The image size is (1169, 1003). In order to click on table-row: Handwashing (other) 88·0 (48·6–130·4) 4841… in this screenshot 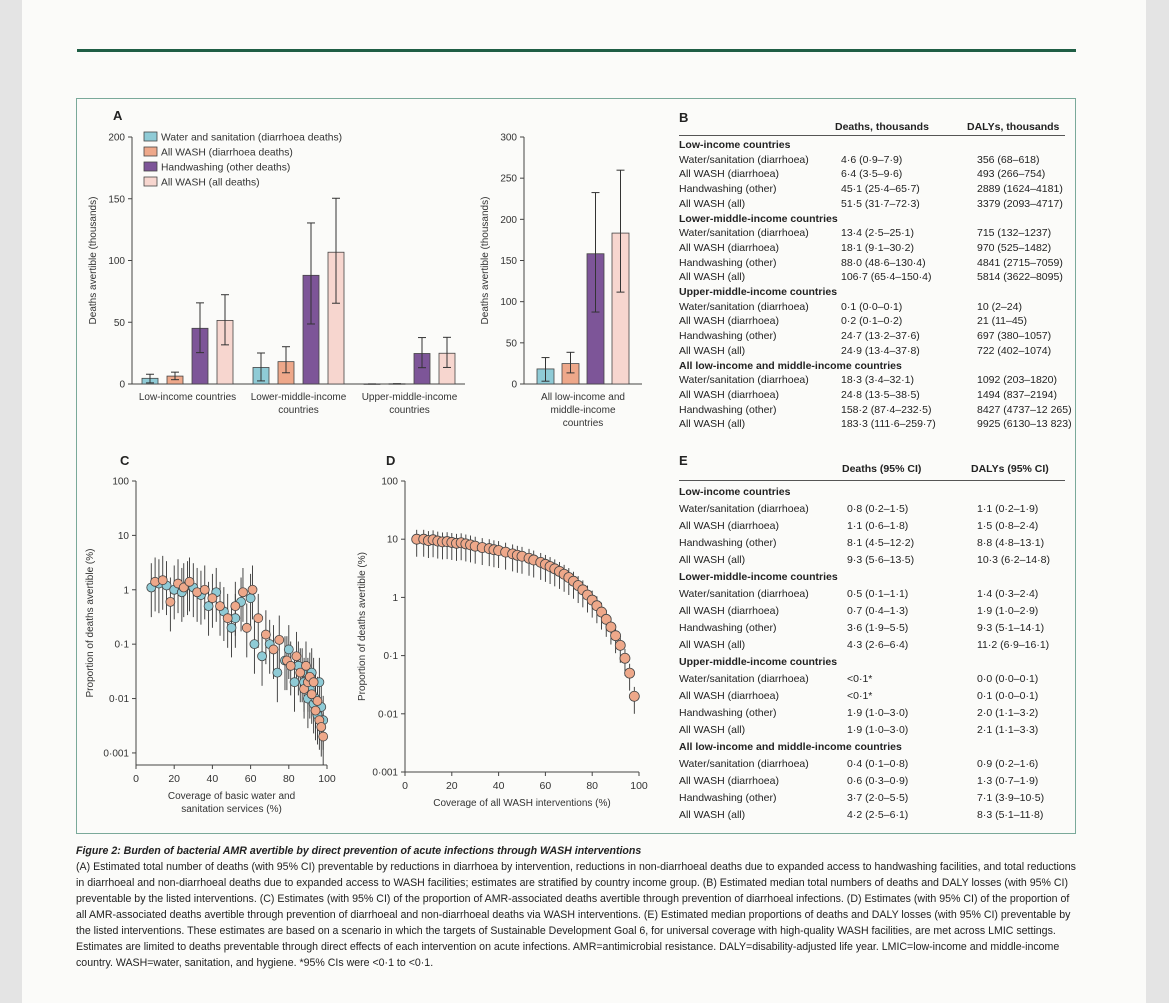, I will do `click(874, 264)`.